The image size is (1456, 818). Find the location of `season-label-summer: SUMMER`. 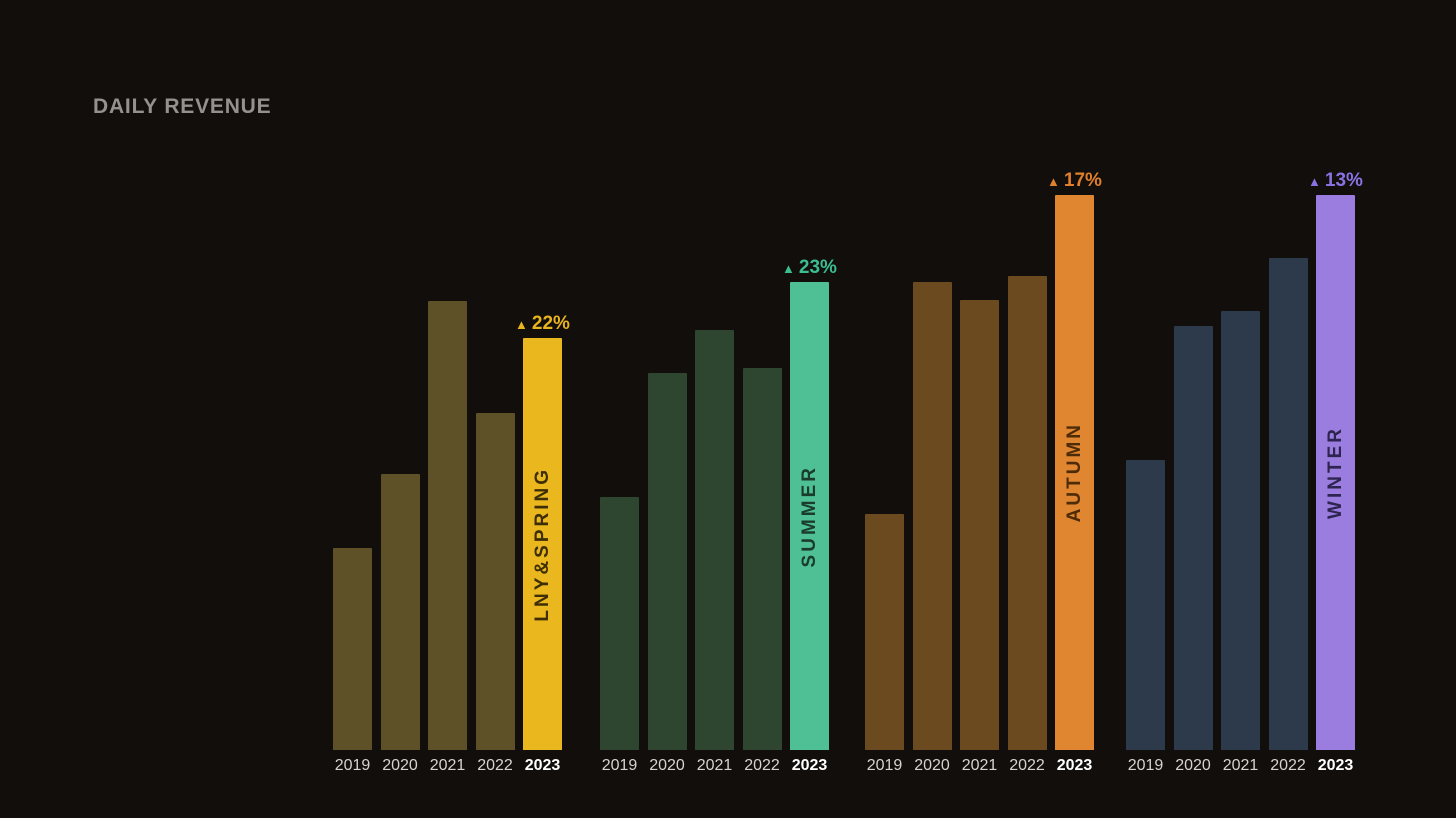

season-label-summer: SUMMER is located at coordinates (809, 516).